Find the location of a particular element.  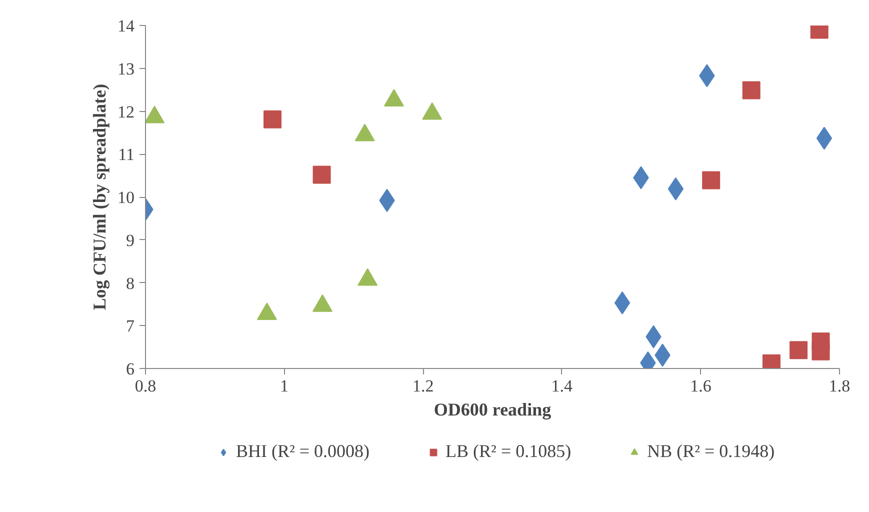

y-tick-label: 13 is located at coordinates (126, 68).